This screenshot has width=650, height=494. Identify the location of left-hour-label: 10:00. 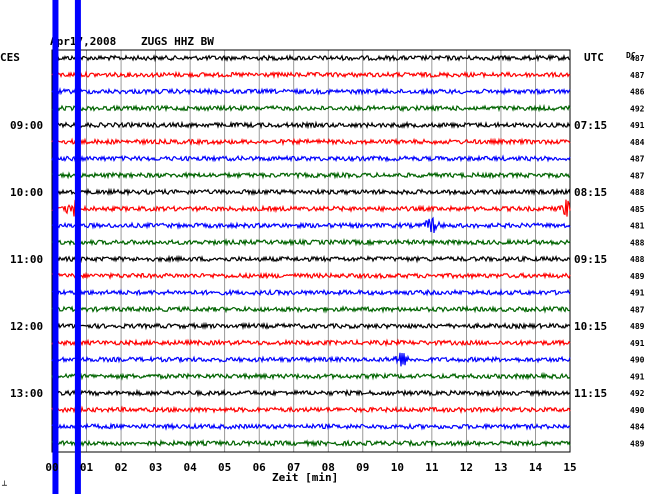
(26, 192).